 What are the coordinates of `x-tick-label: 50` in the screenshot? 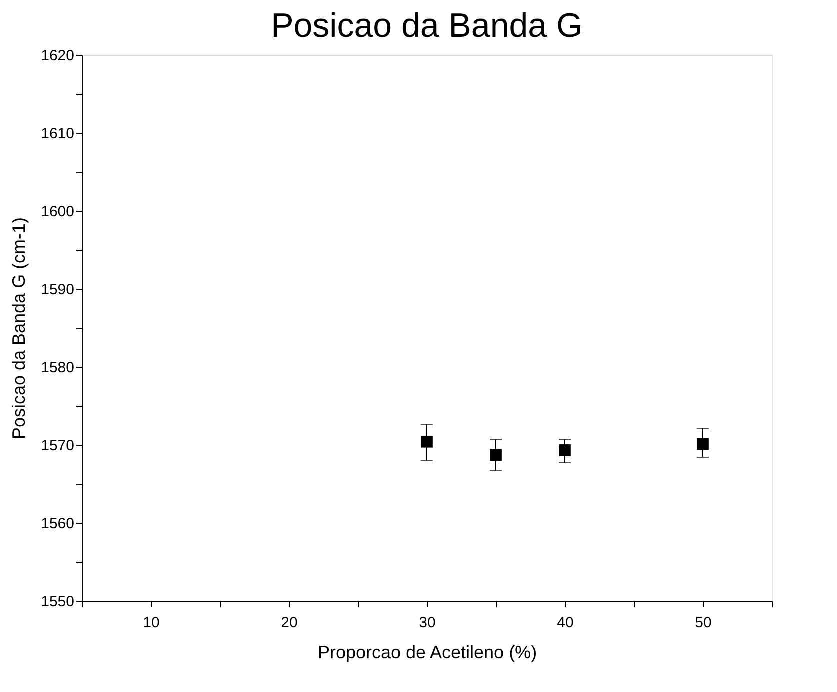 It's located at (703, 623).